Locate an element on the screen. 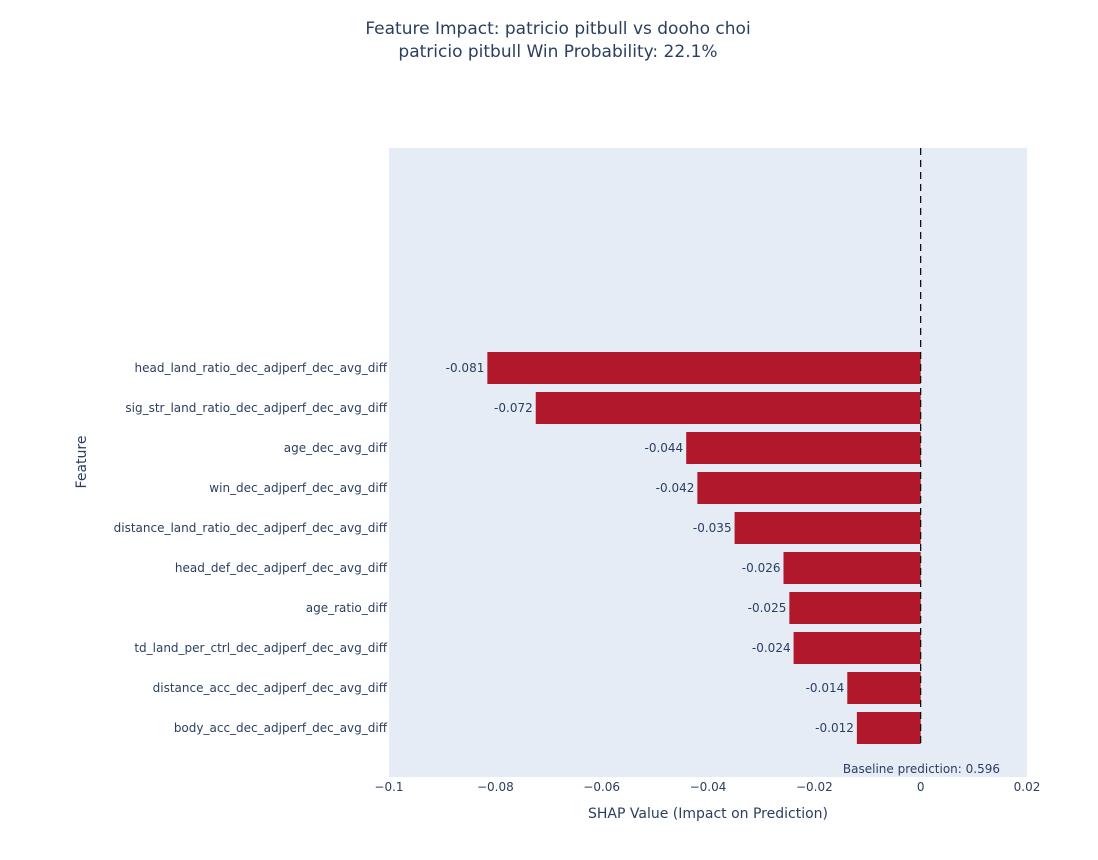 This screenshot has width=1098, height=860. x-axis-title: SHAP Value (Impact on Prediction) is located at coordinates (708, 814).